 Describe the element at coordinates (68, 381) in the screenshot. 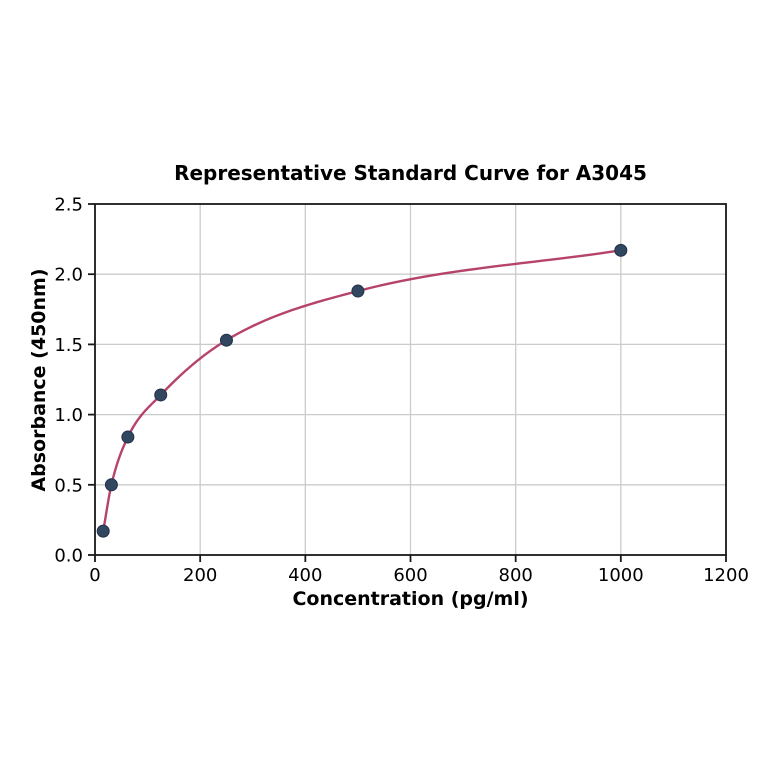

I see `y-tick-labels: 0.0 0.5 1.0 1.5 2.0 2.5` at that location.